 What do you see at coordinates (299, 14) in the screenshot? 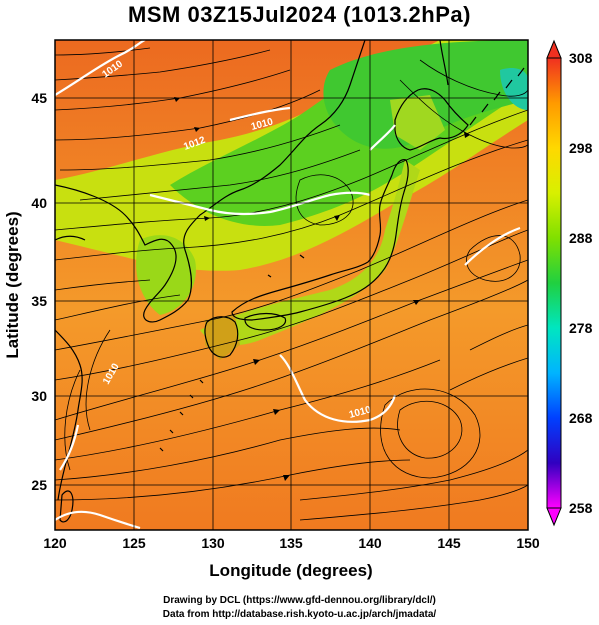
I see `map-title: MSM 03Z15Jul2024 (1013.2hPa)` at bounding box center [299, 14].